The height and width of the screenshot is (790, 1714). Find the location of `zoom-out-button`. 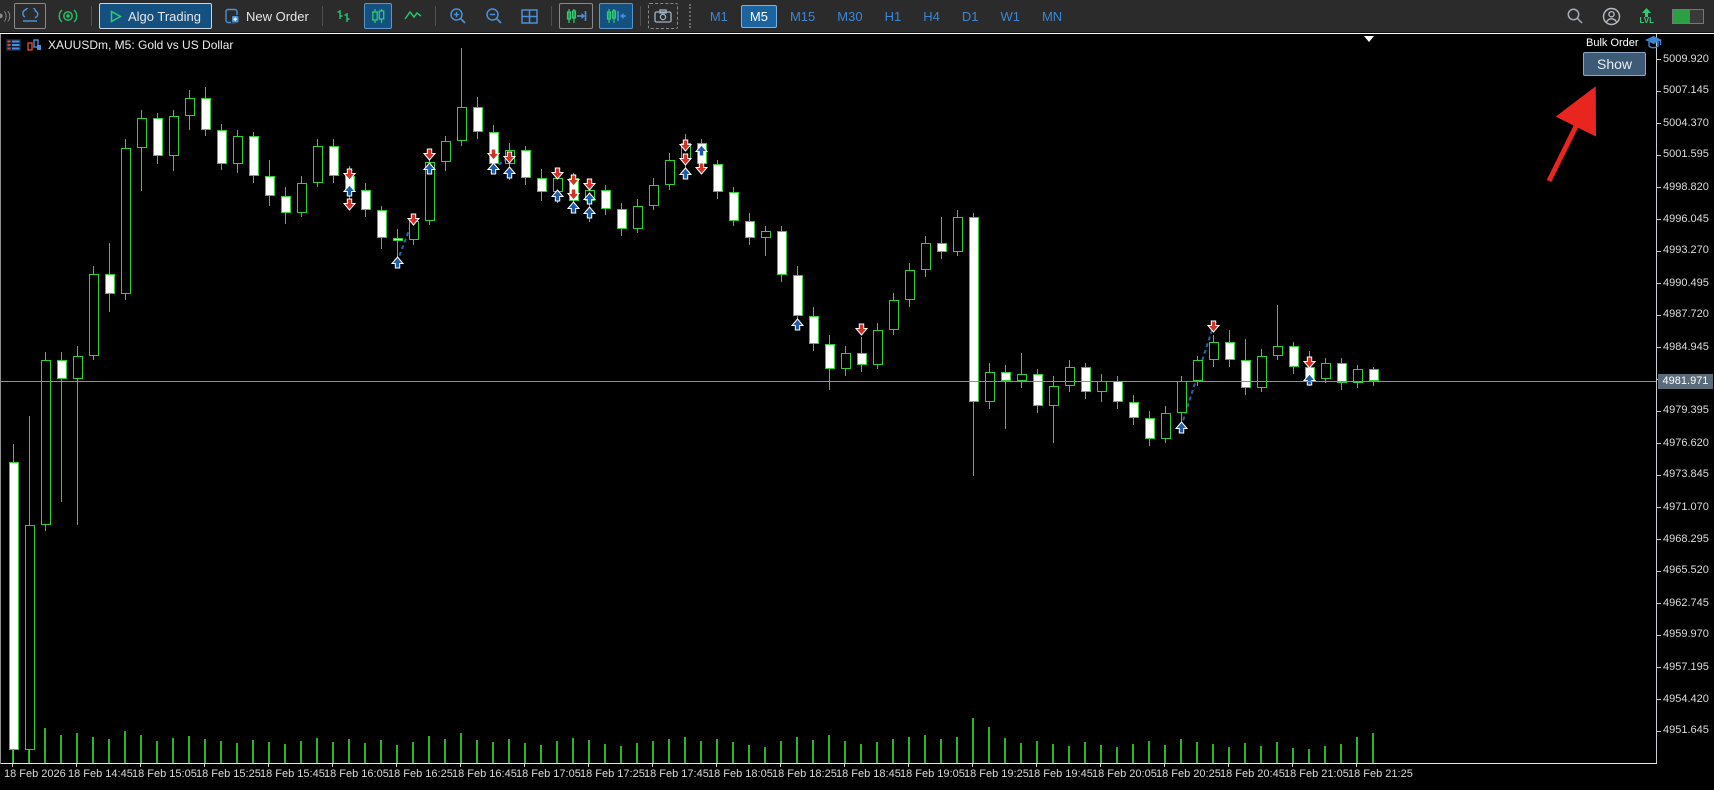

zoom-out-button is located at coordinates (494, 16).